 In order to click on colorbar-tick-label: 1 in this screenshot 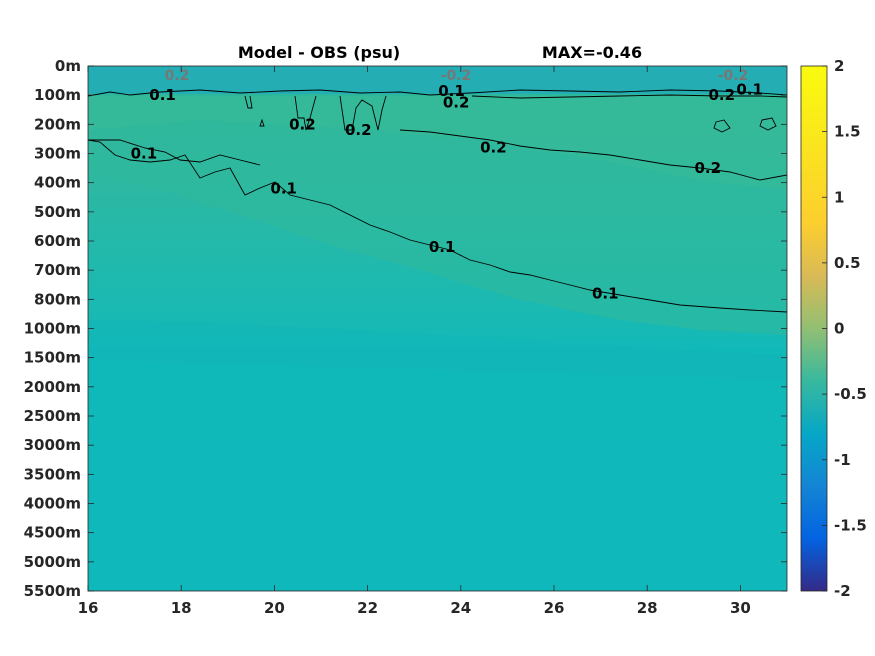, I will do `click(839, 197)`.